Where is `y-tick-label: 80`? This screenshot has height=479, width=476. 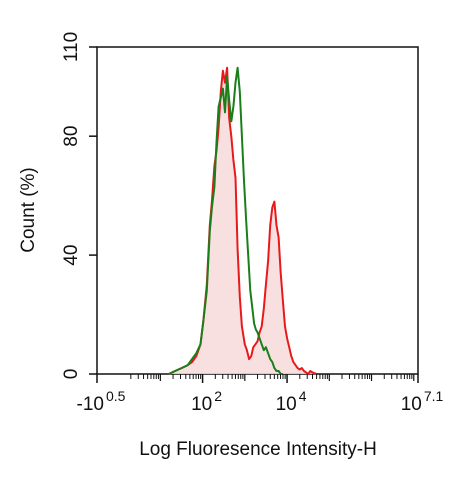 y-tick-label: 80 is located at coordinates (71, 136).